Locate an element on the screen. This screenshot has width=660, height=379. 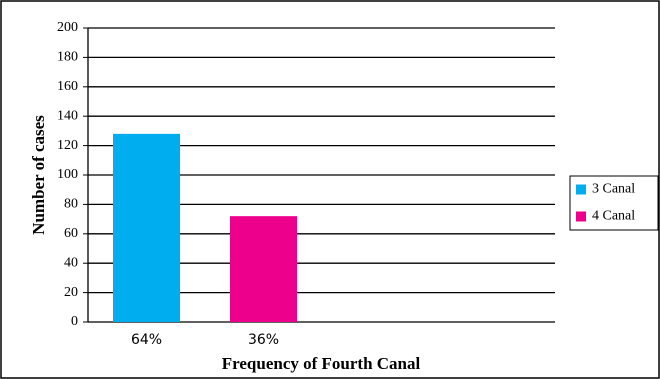
legend-label: 3 Canal is located at coordinates (613, 189).